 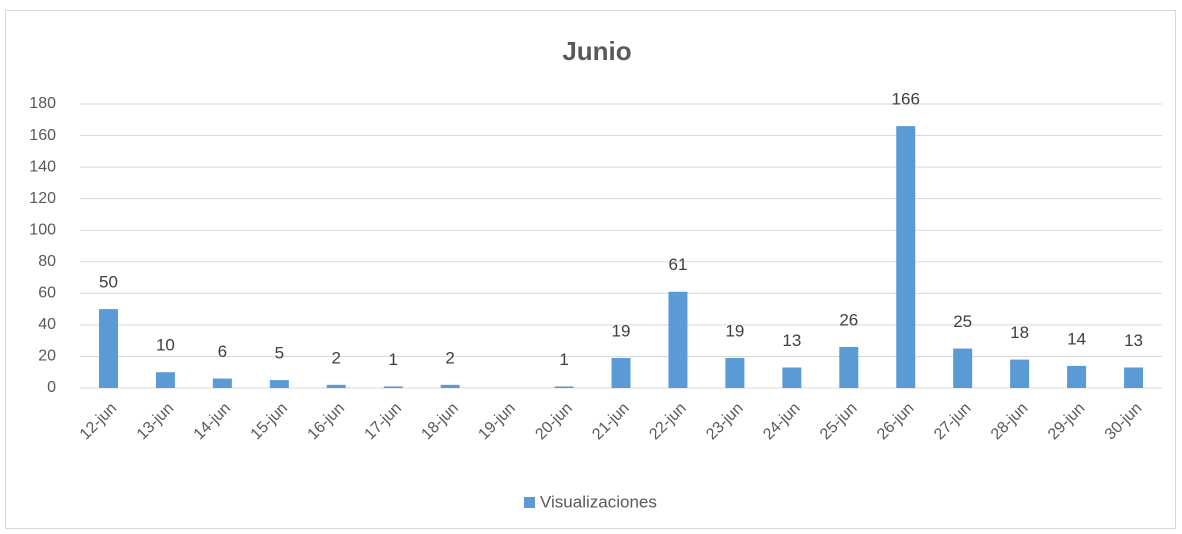 I want to click on y-tick-label: 100, so click(x=42, y=229).